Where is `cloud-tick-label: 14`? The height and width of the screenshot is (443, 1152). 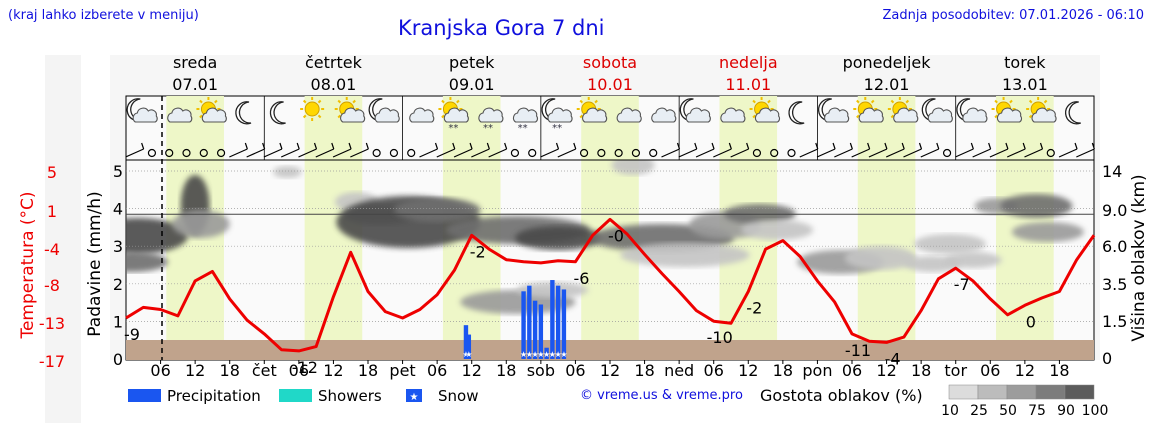 cloud-tick-label: 14 is located at coordinates (1112, 171).